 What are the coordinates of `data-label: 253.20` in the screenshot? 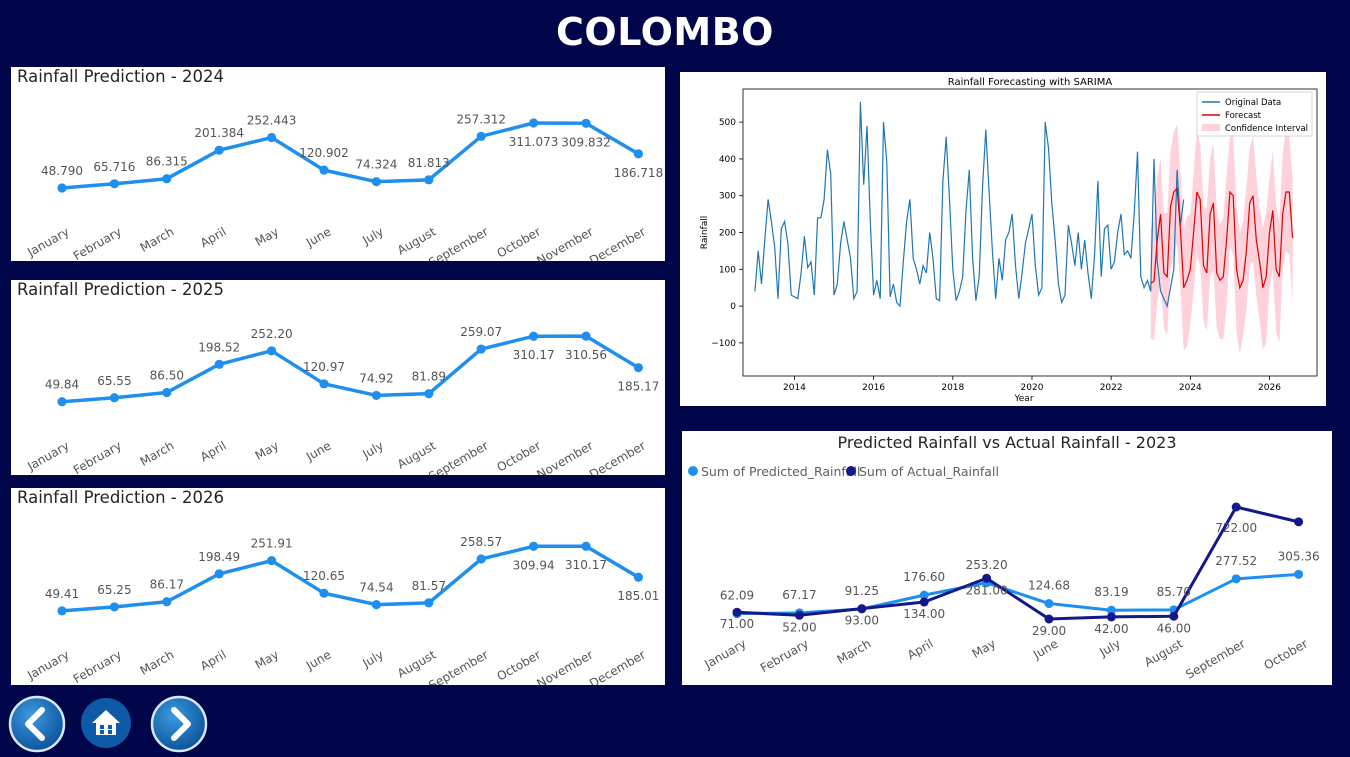 It's located at (987, 565).